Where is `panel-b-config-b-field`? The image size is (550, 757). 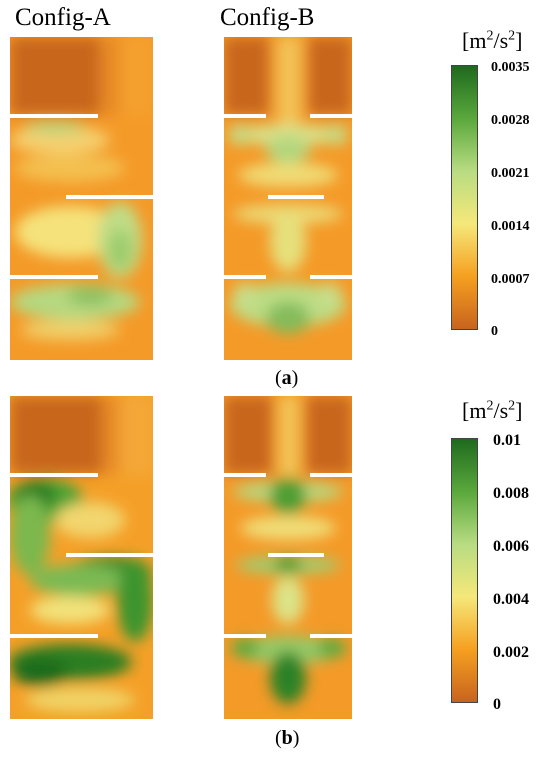
panel-b-config-b-field is located at coordinates (288, 557).